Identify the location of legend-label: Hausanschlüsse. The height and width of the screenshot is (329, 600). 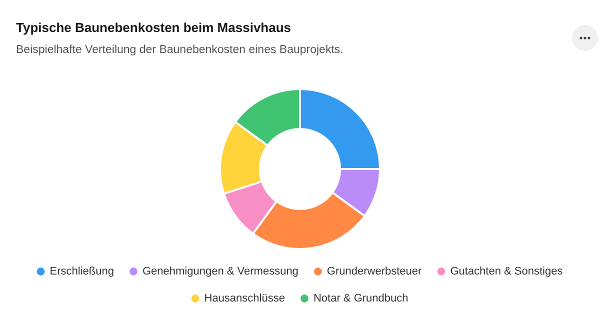
(244, 298).